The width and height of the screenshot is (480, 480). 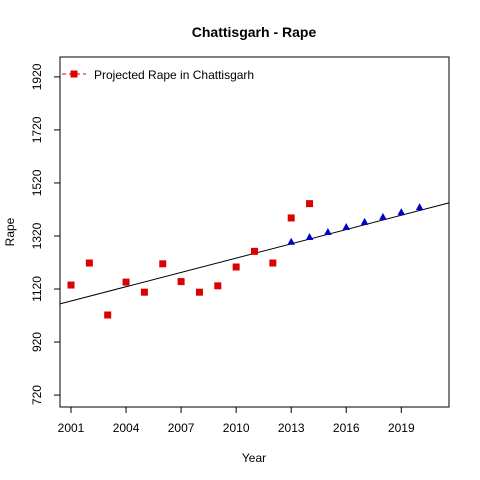 What do you see at coordinates (74, 74) in the screenshot?
I see `legend-marker` at bounding box center [74, 74].